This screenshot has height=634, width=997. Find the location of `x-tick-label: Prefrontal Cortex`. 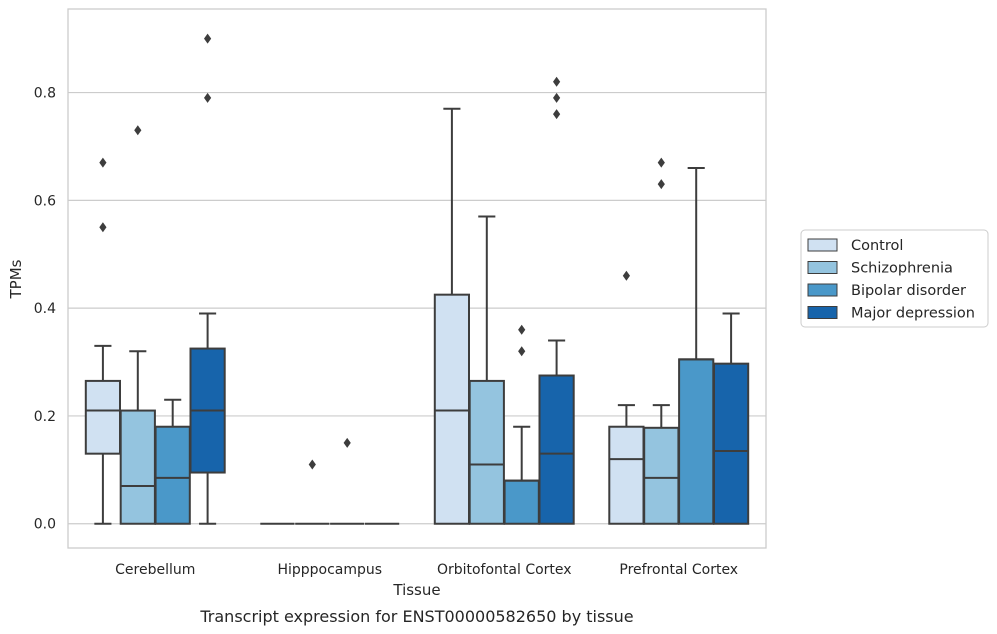

x-tick-label: Prefrontal Cortex is located at coordinates (678, 570).